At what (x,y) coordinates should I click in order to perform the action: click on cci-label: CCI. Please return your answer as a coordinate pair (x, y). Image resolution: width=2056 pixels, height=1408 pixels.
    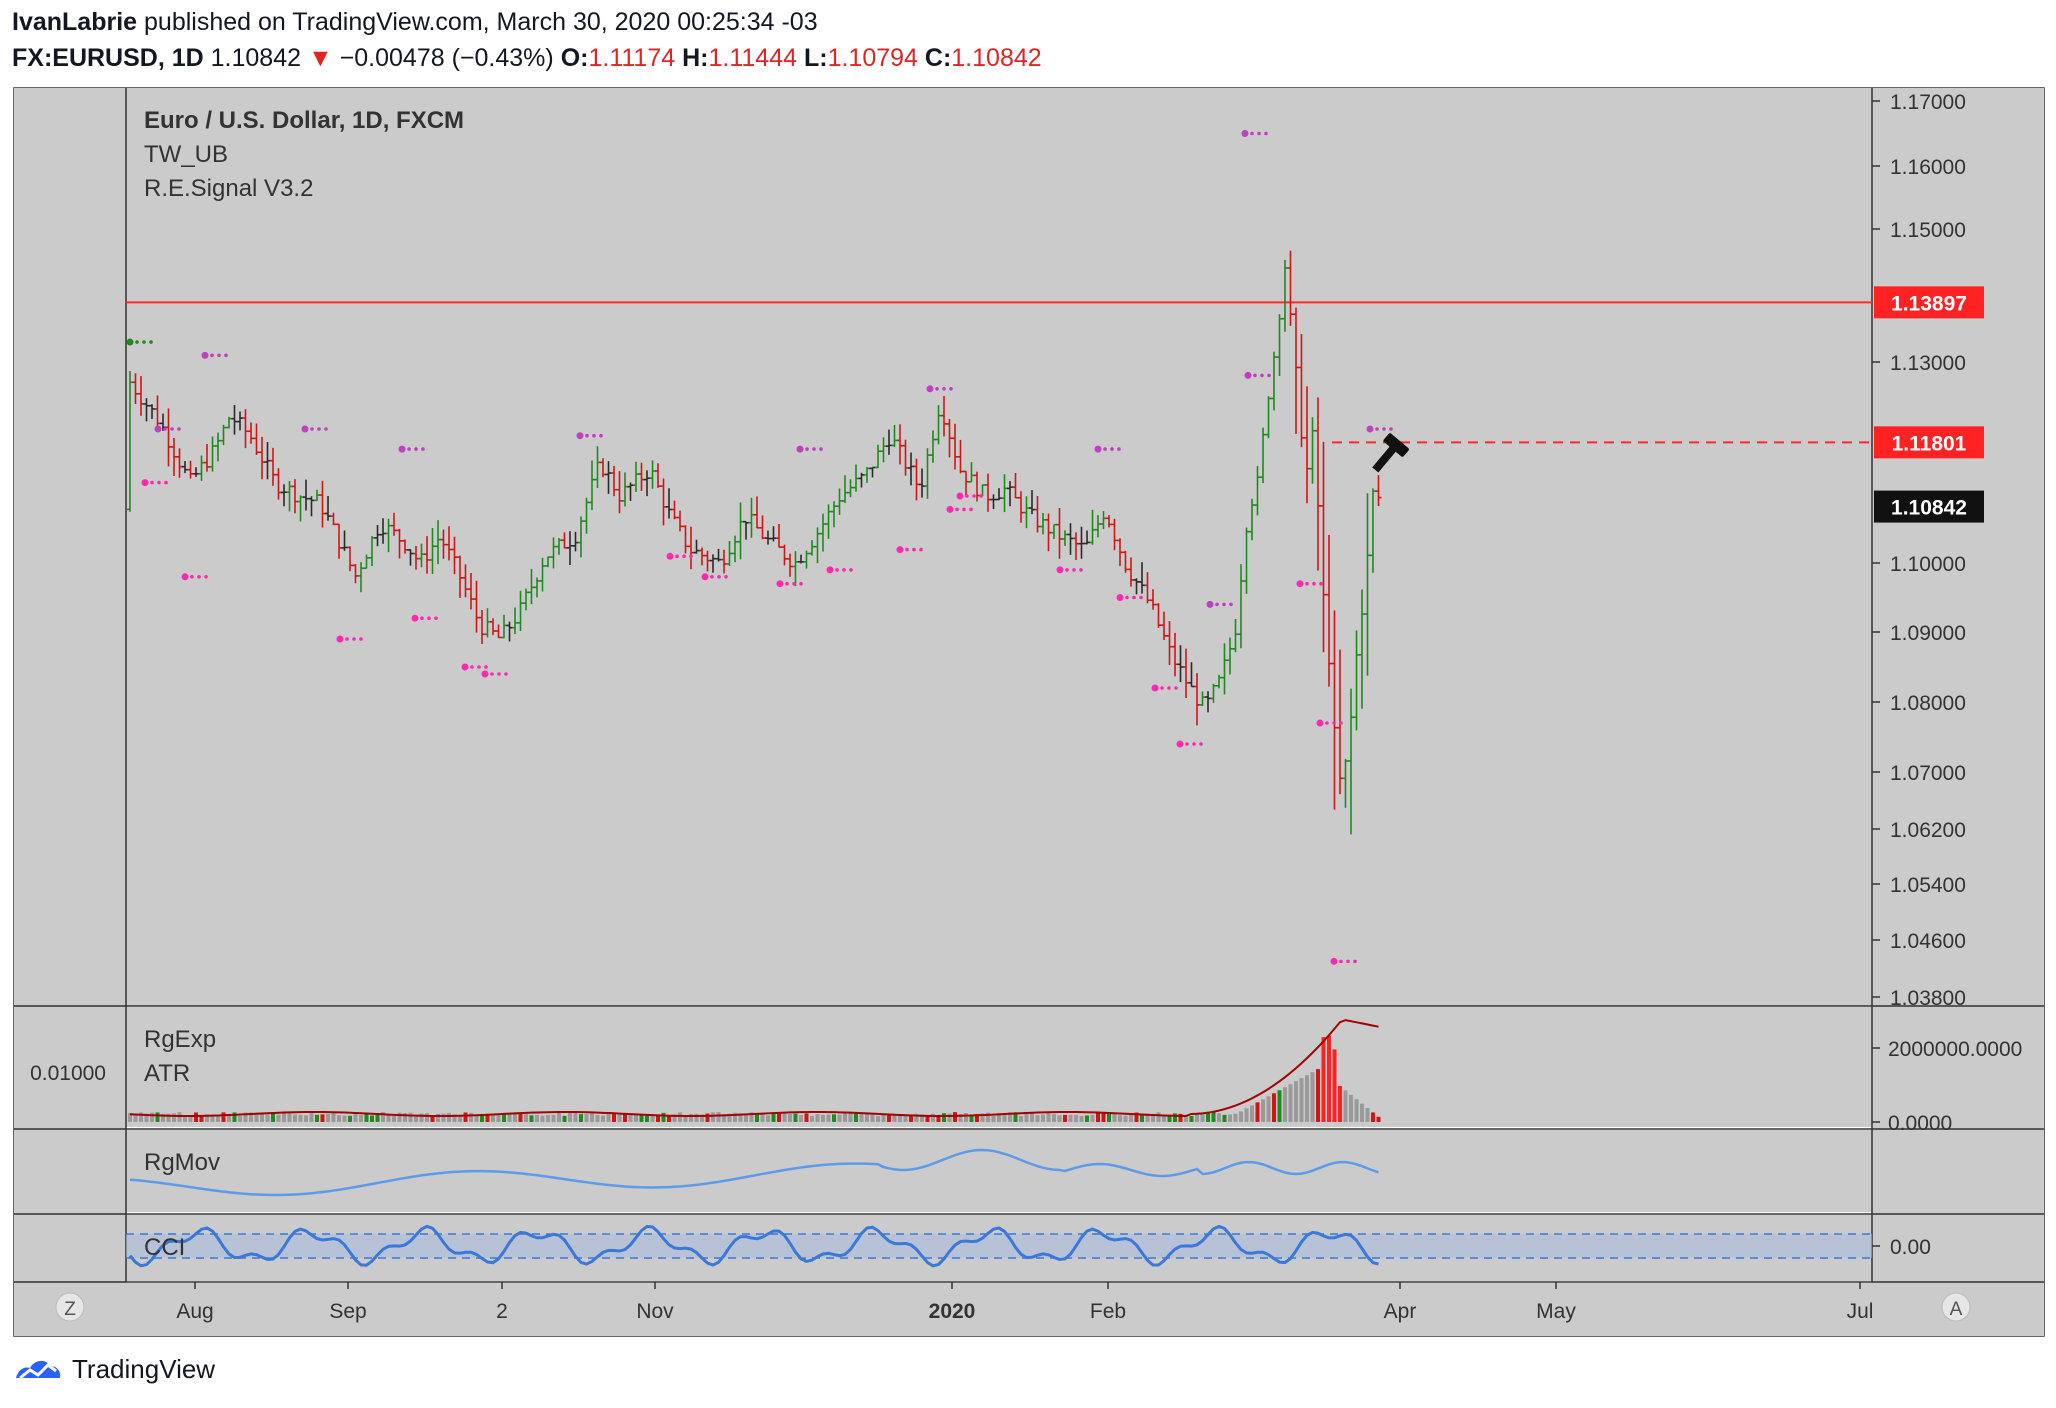
    Looking at the image, I should click on (164, 1247).